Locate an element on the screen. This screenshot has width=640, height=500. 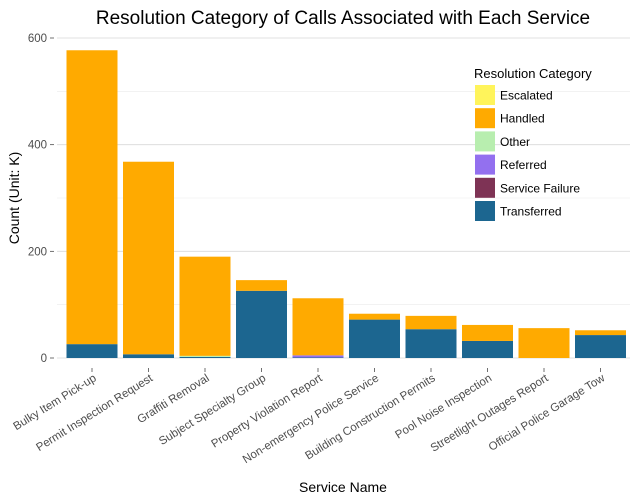
legend-label: Referred is located at coordinates (523, 165).